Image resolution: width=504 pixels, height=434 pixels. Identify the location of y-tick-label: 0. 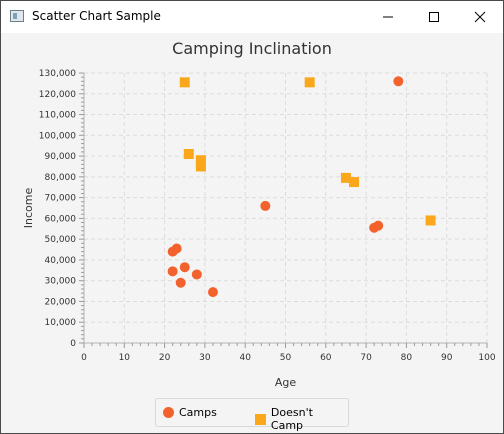
(73, 344).